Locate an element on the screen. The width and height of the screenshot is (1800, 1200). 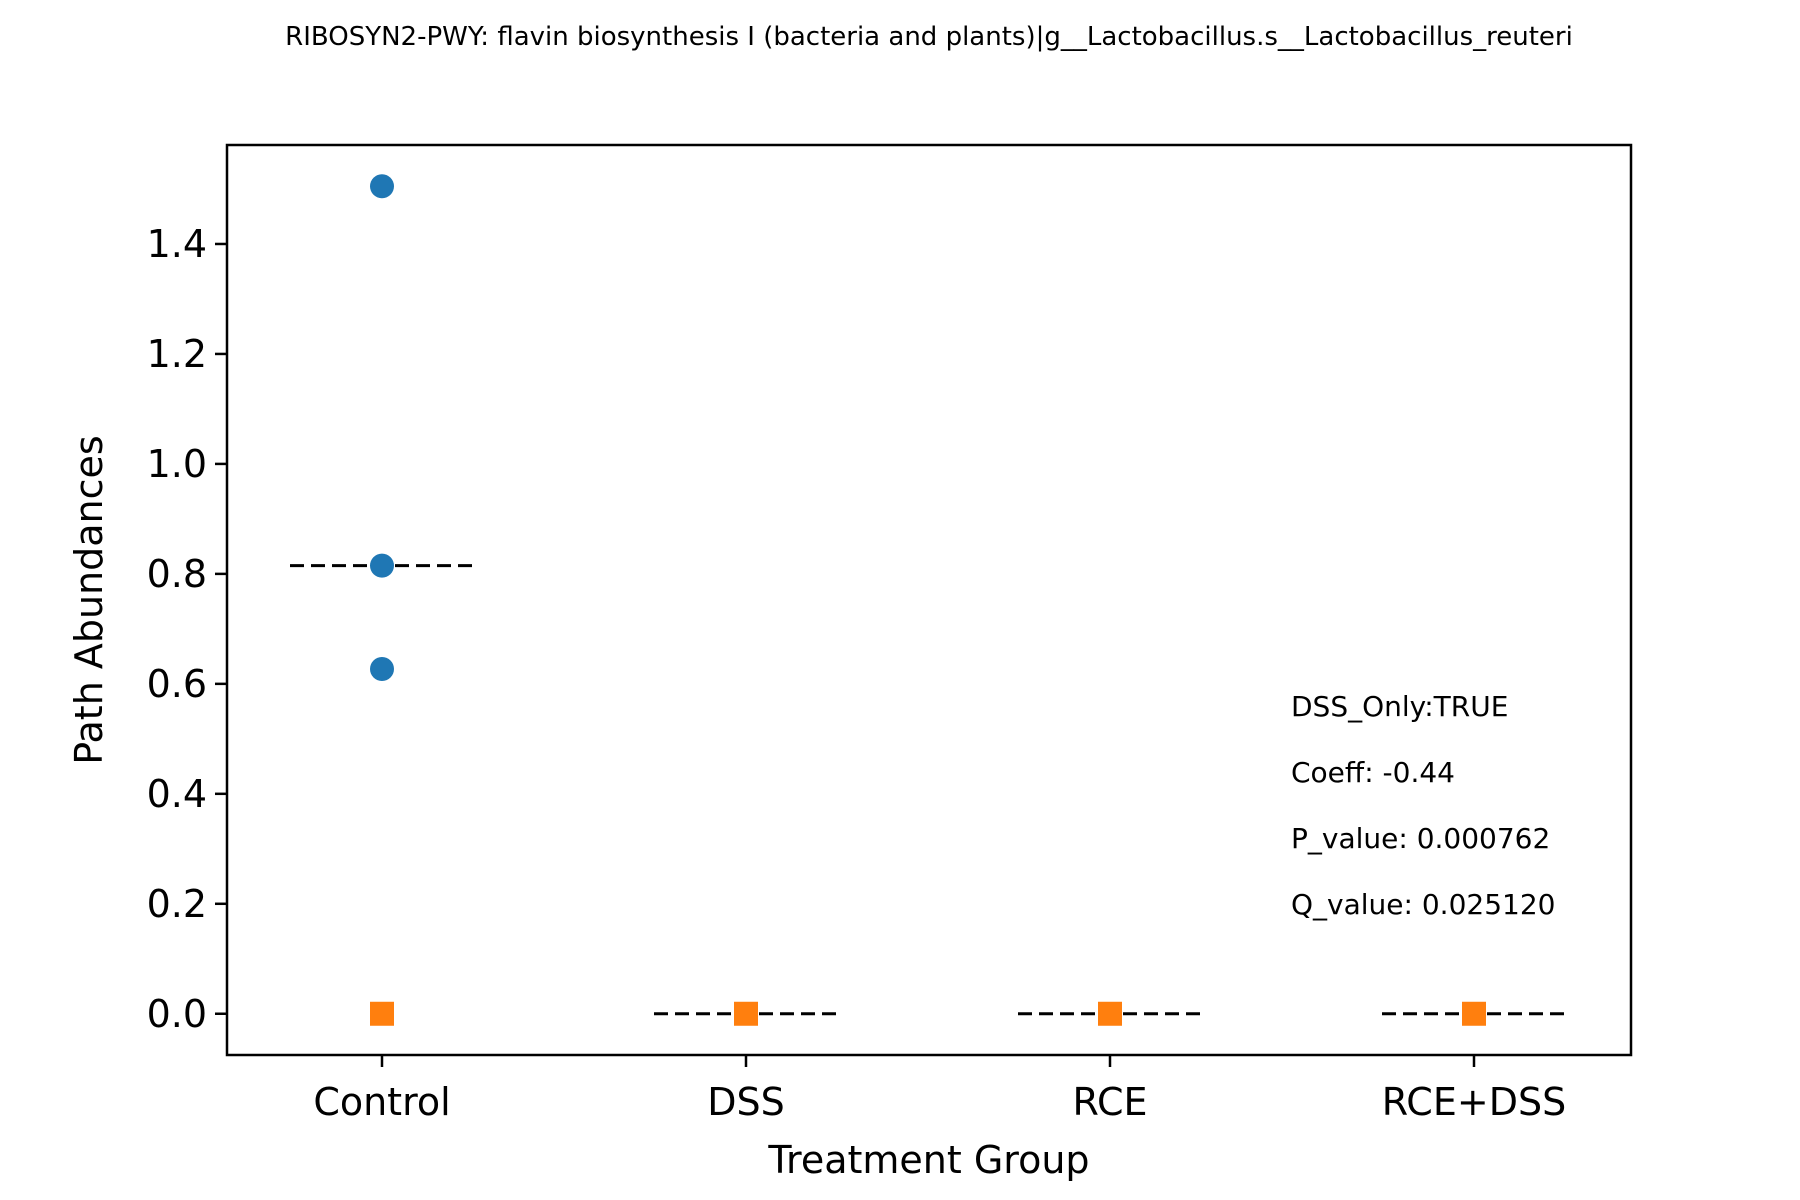
y-tick-label: 1.4 is located at coordinates (177, 244).